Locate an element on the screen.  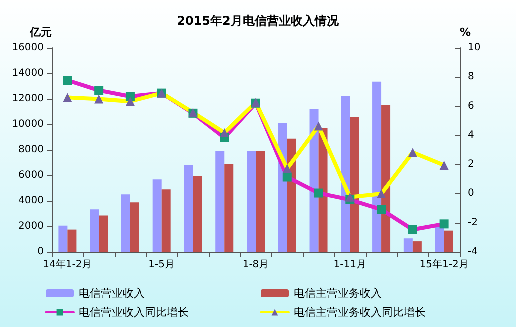
x-tick-label: 1-11月 is located at coordinates (350, 265).